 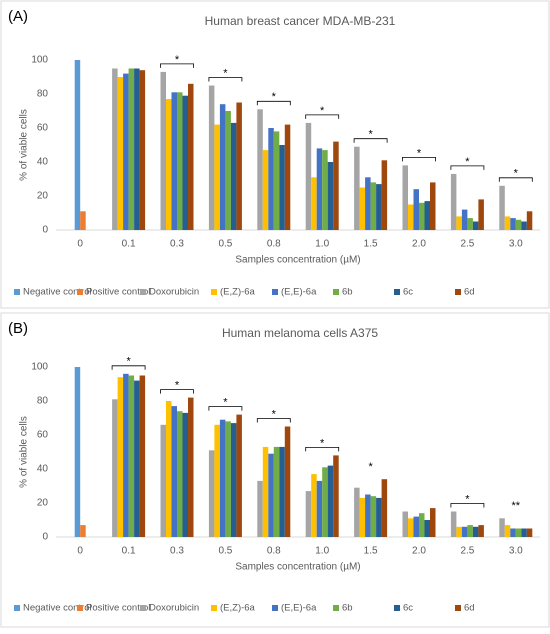 I want to click on y-tick-label: 40, so click(x=43, y=469).